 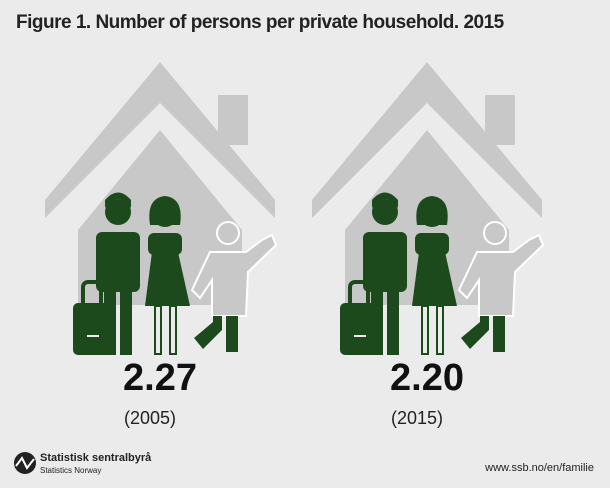 What do you see at coordinates (417, 418) in the screenshot?
I see `year-label: (2015)` at bounding box center [417, 418].